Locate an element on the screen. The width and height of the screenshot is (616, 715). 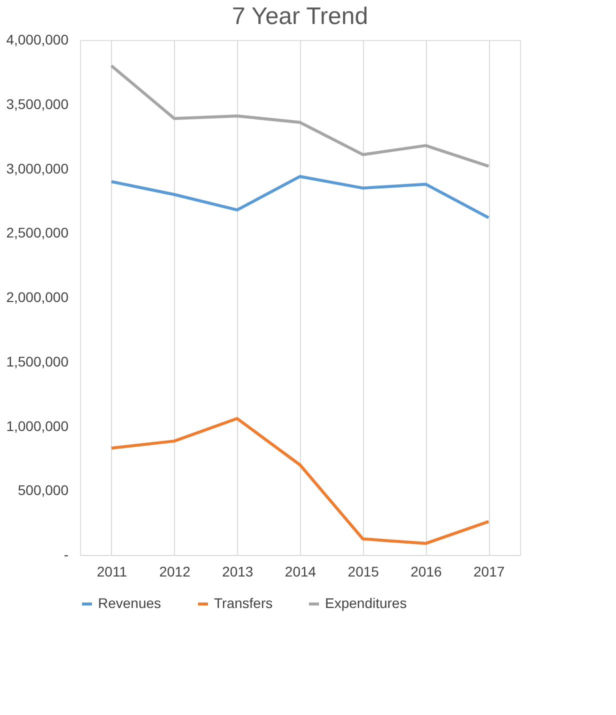
y-tick-label: 1,000,000 is located at coordinates (37, 426).